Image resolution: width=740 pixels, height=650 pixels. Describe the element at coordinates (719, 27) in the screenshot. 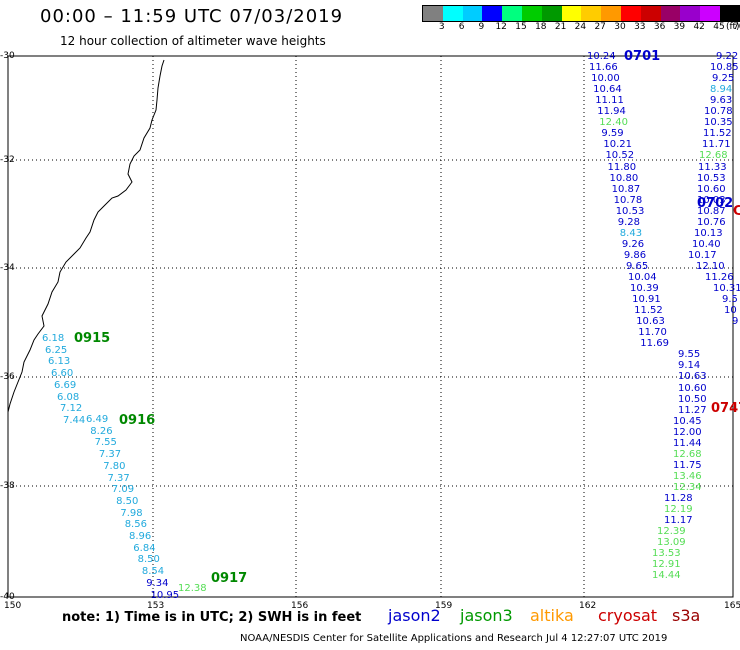

I see `legend-label: 45` at that location.